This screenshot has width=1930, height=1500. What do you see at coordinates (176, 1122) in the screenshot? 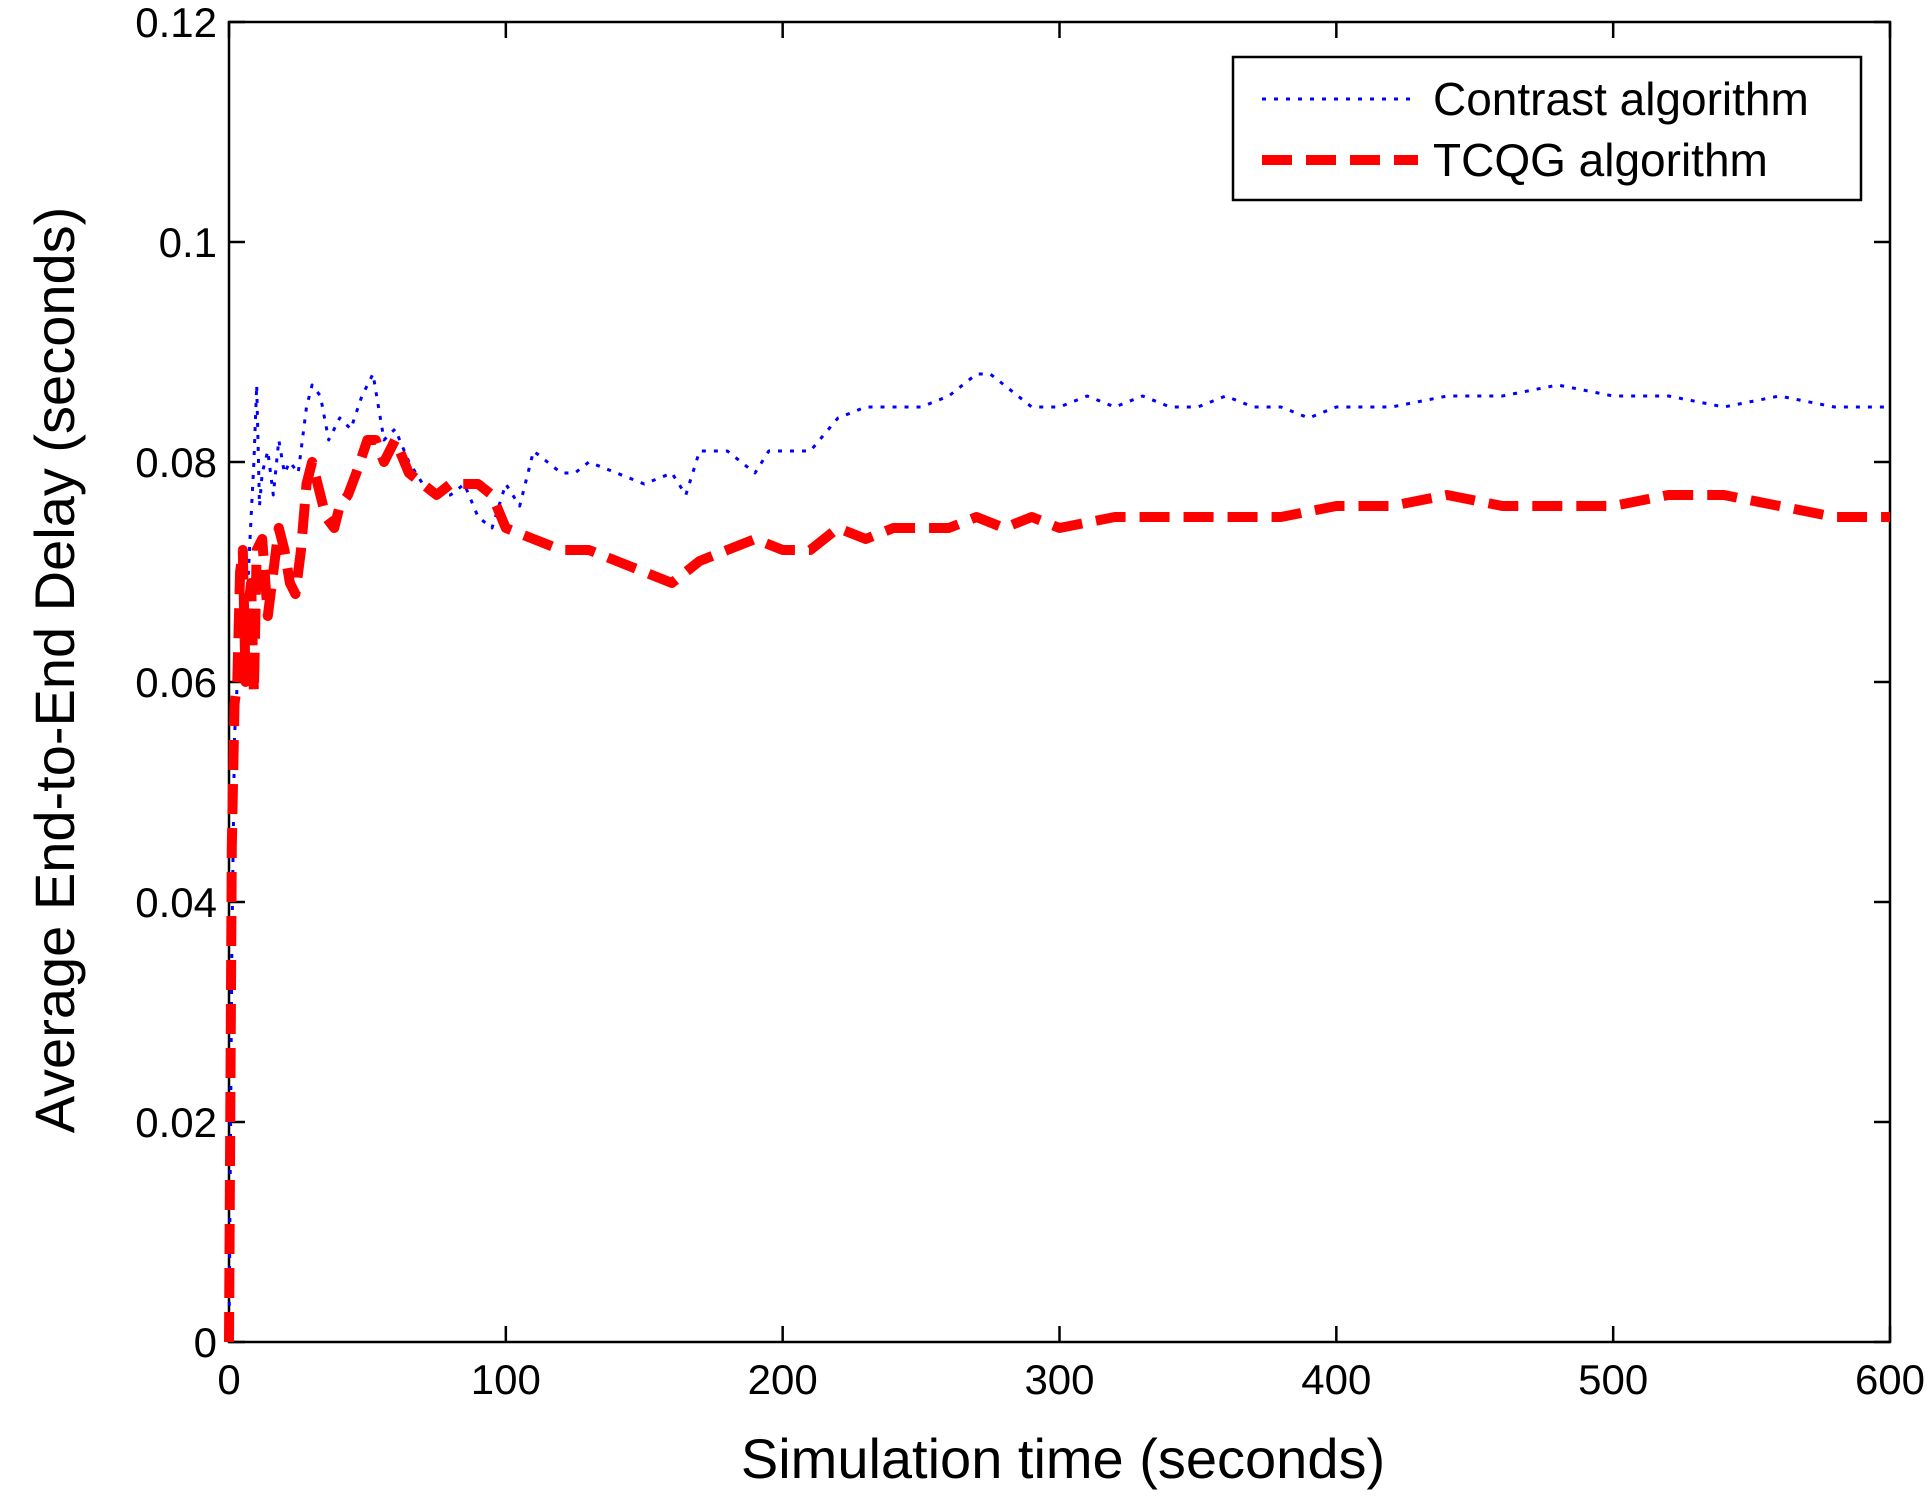
I see `y-tick-label: 0.02` at bounding box center [176, 1122].